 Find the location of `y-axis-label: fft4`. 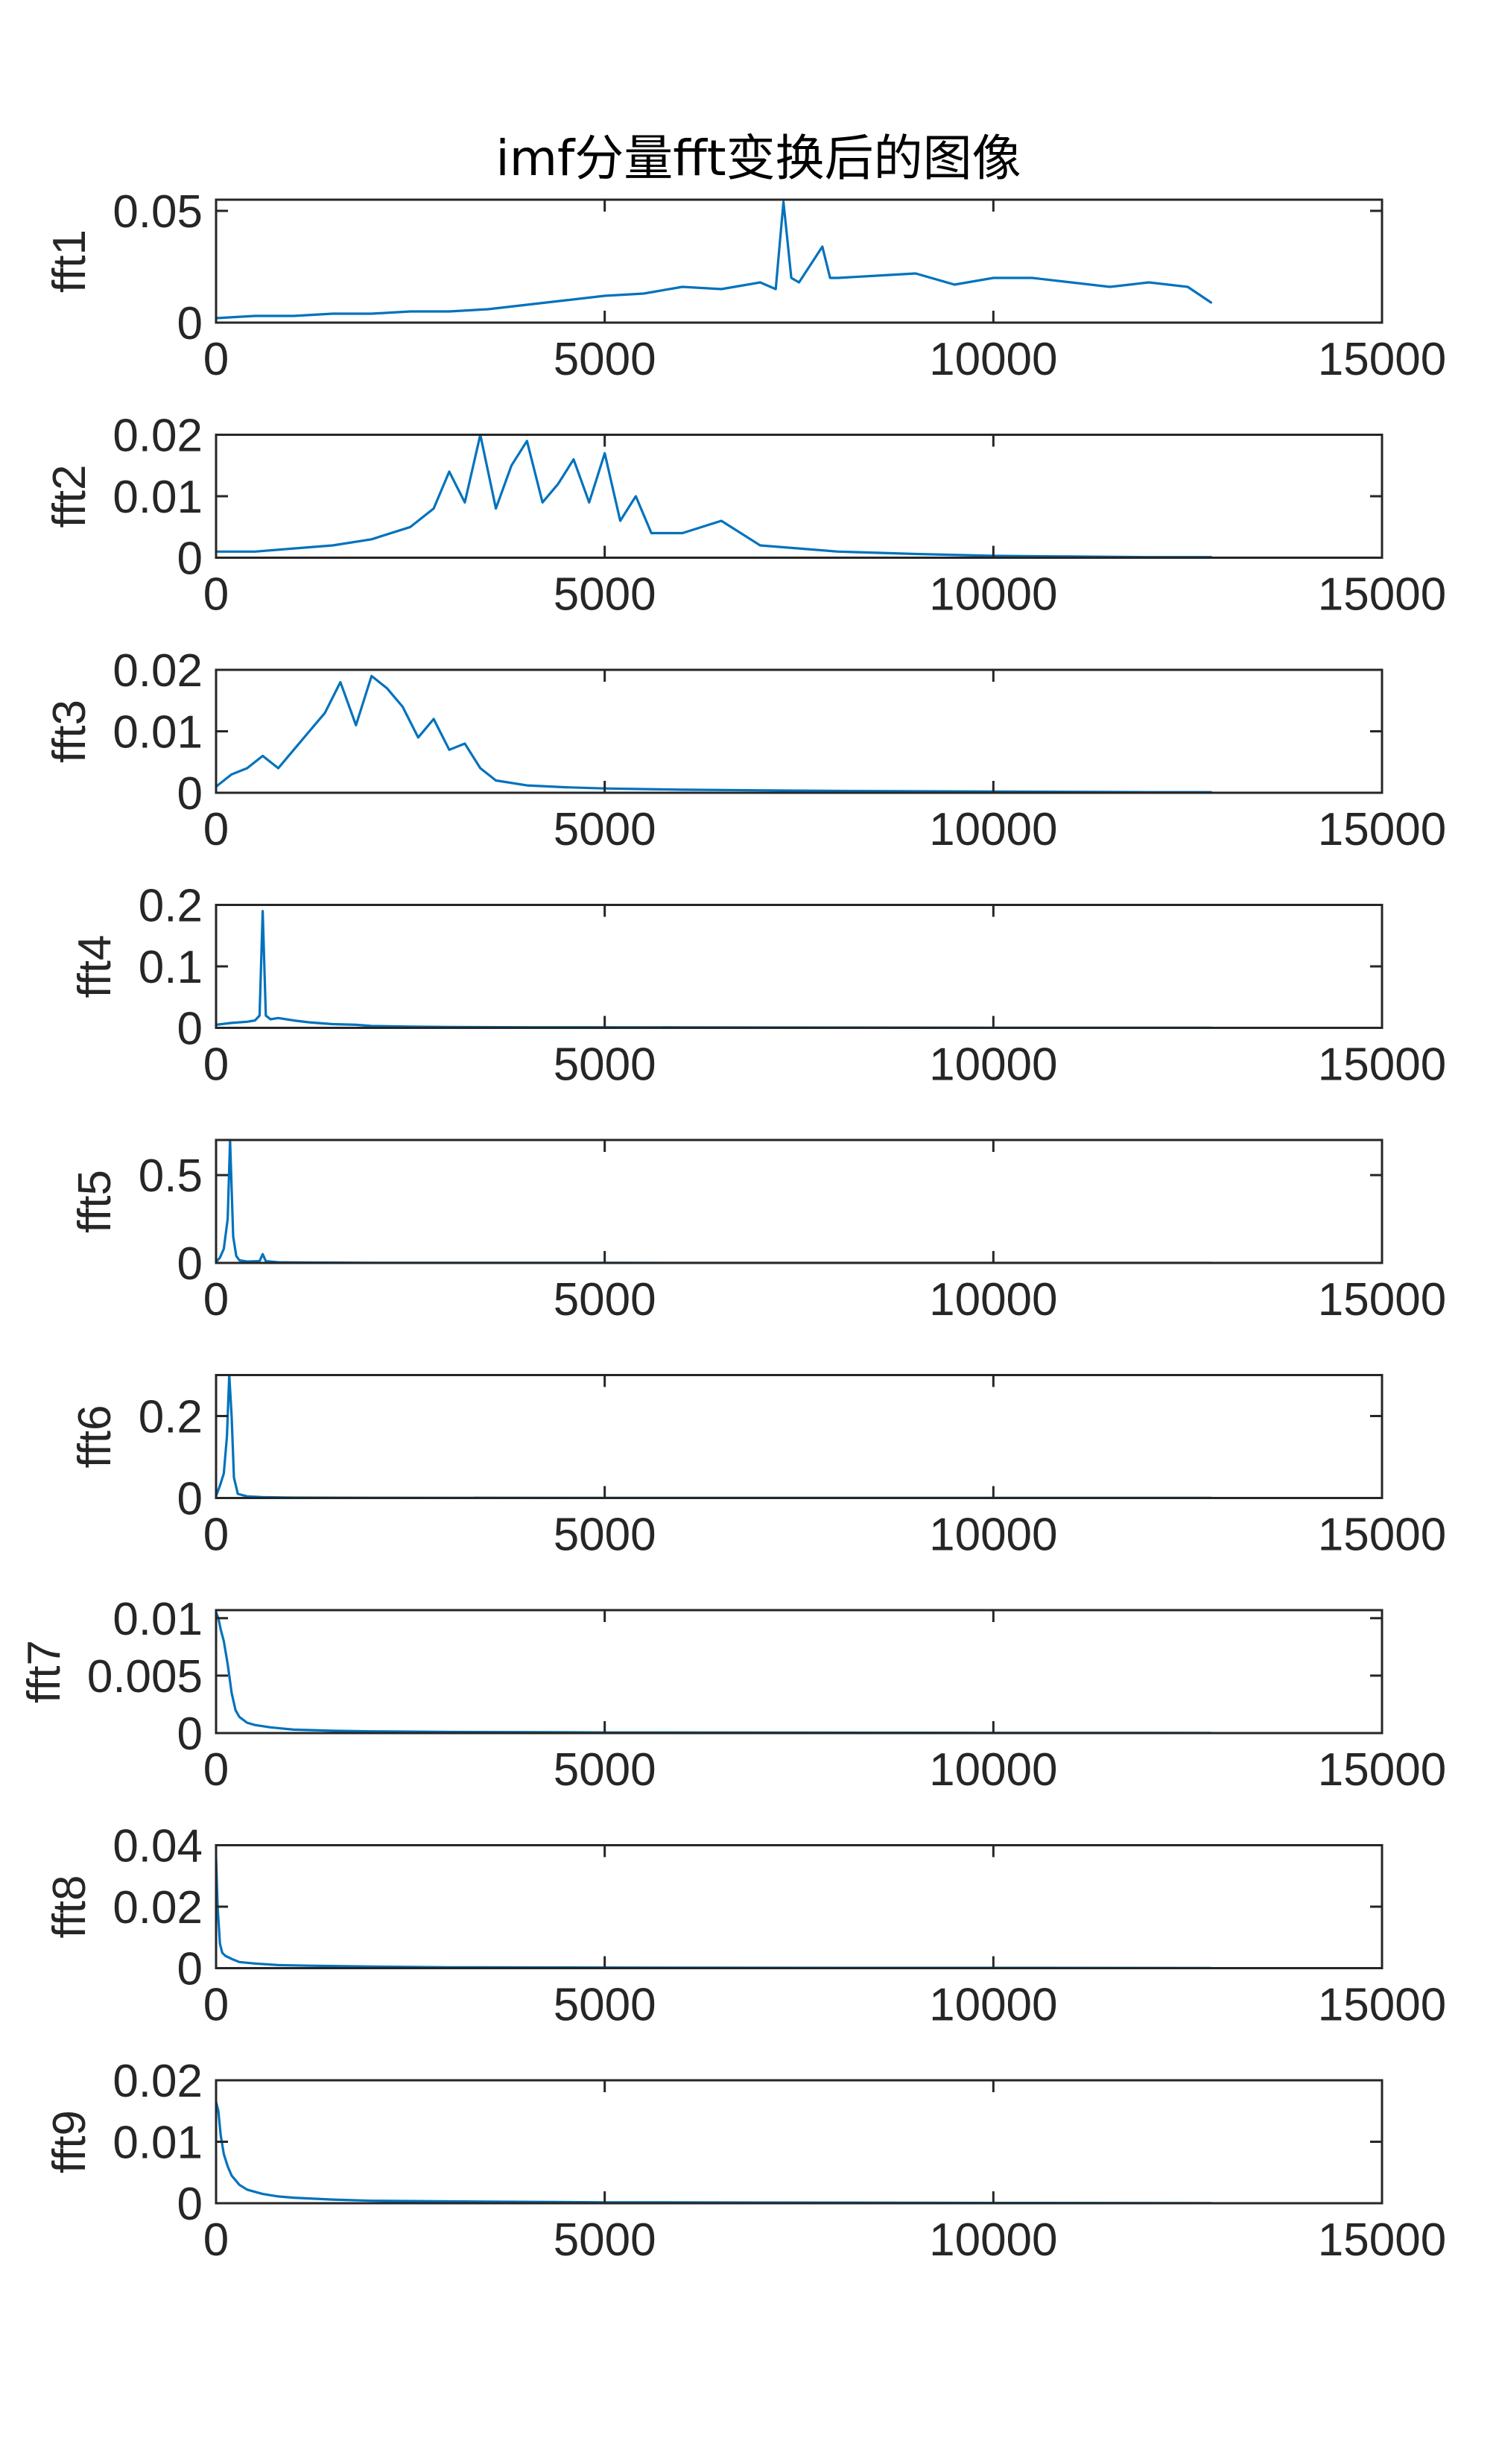

y-axis-label: fft4 is located at coordinates (95, 966).